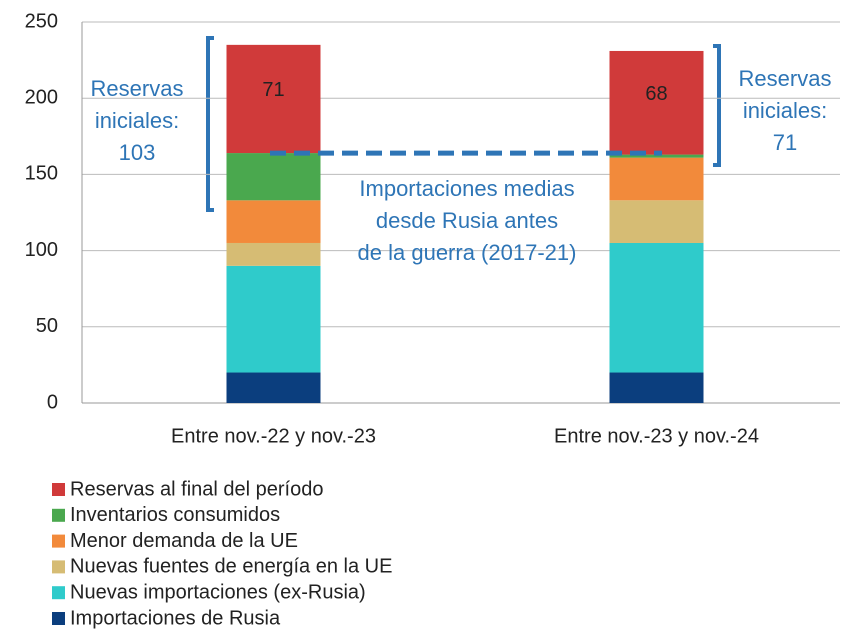 The width and height of the screenshot is (848, 631). Describe the element at coordinates (656, 94) in the screenshot. I see `data-label: 68` at that location.